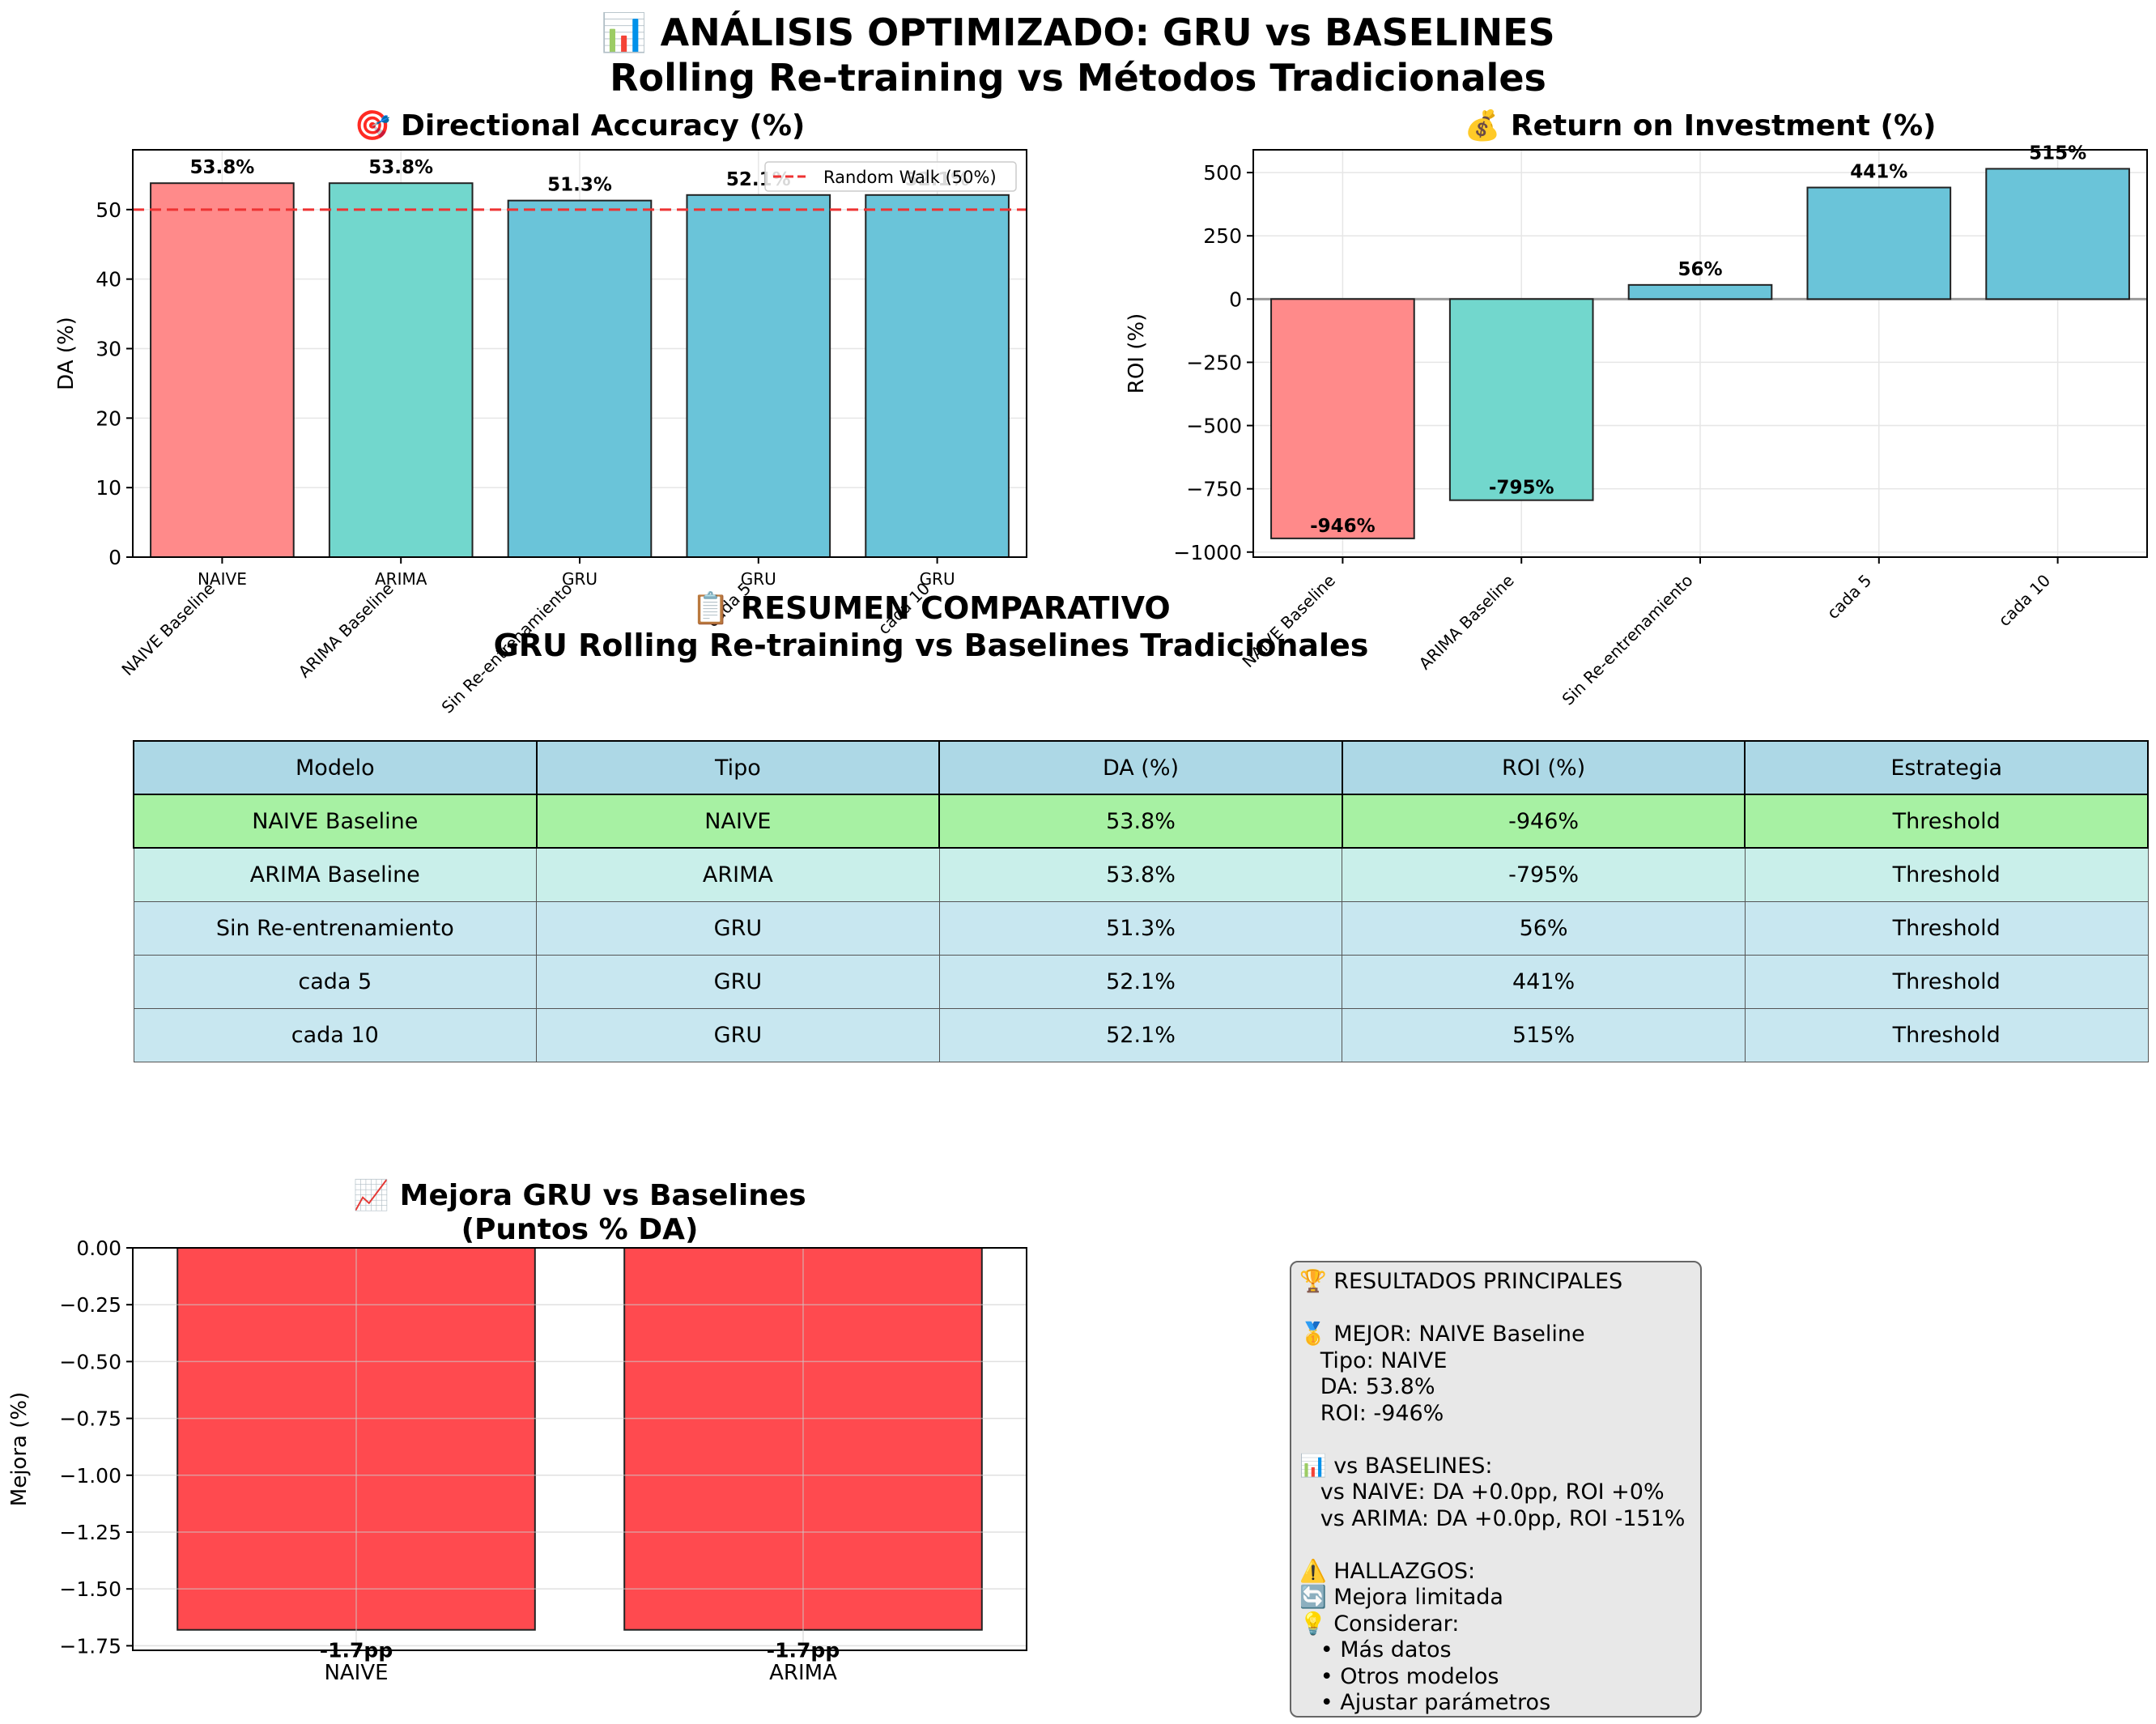  I want to click on y-tick-label: 250, so click(1222, 236).